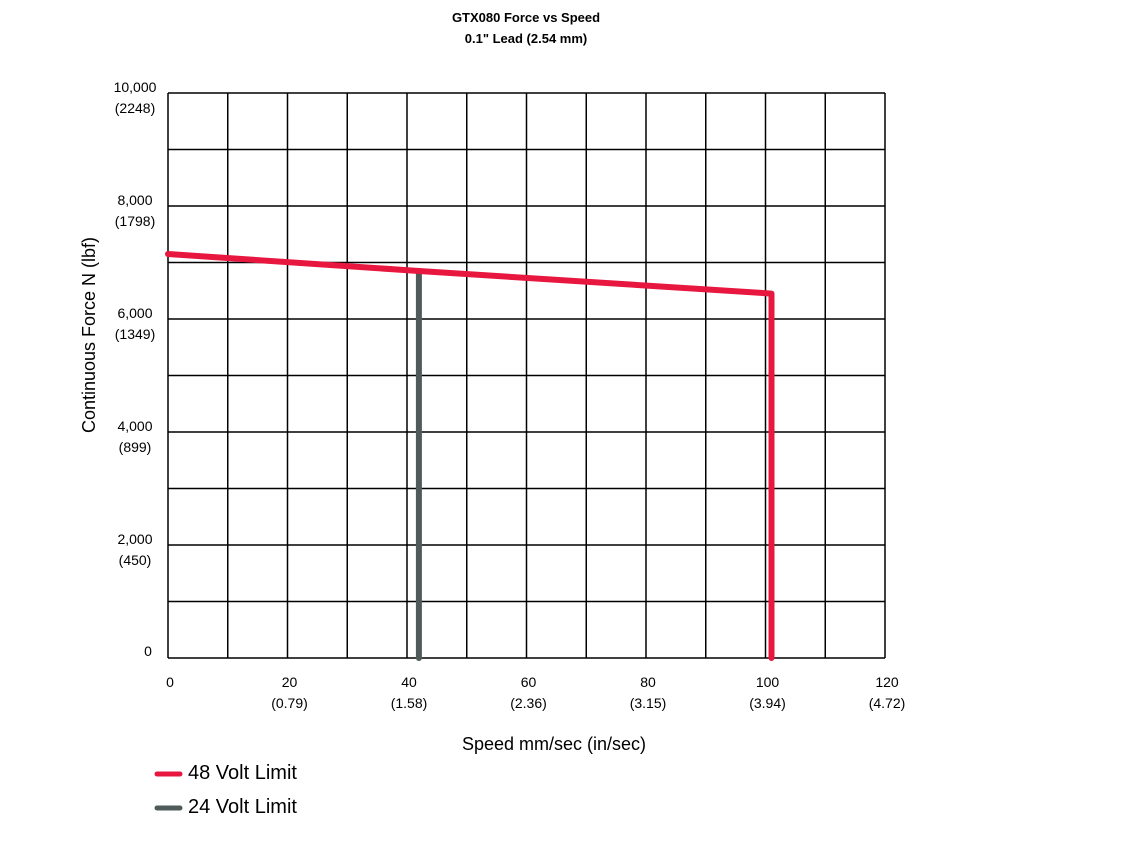 This screenshot has height=860, width=1125. What do you see at coordinates (887, 682) in the screenshot?
I see `x-tick-label: 120` at bounding box center [887, 682].